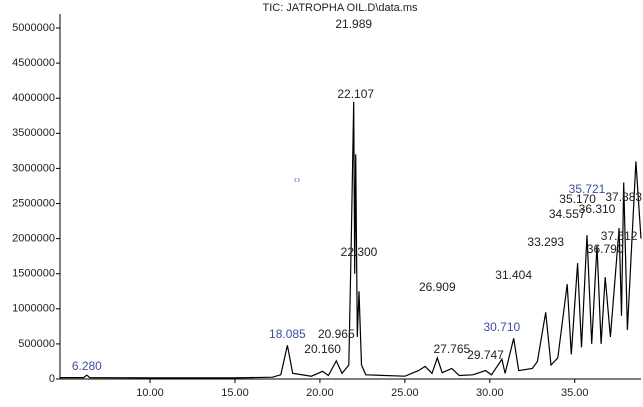 The height and width of the screenshot is (407, 643). Describe the element at coordinates (297, 180) in the screenshot. I see `cursor-icon: ‹›` at that location.